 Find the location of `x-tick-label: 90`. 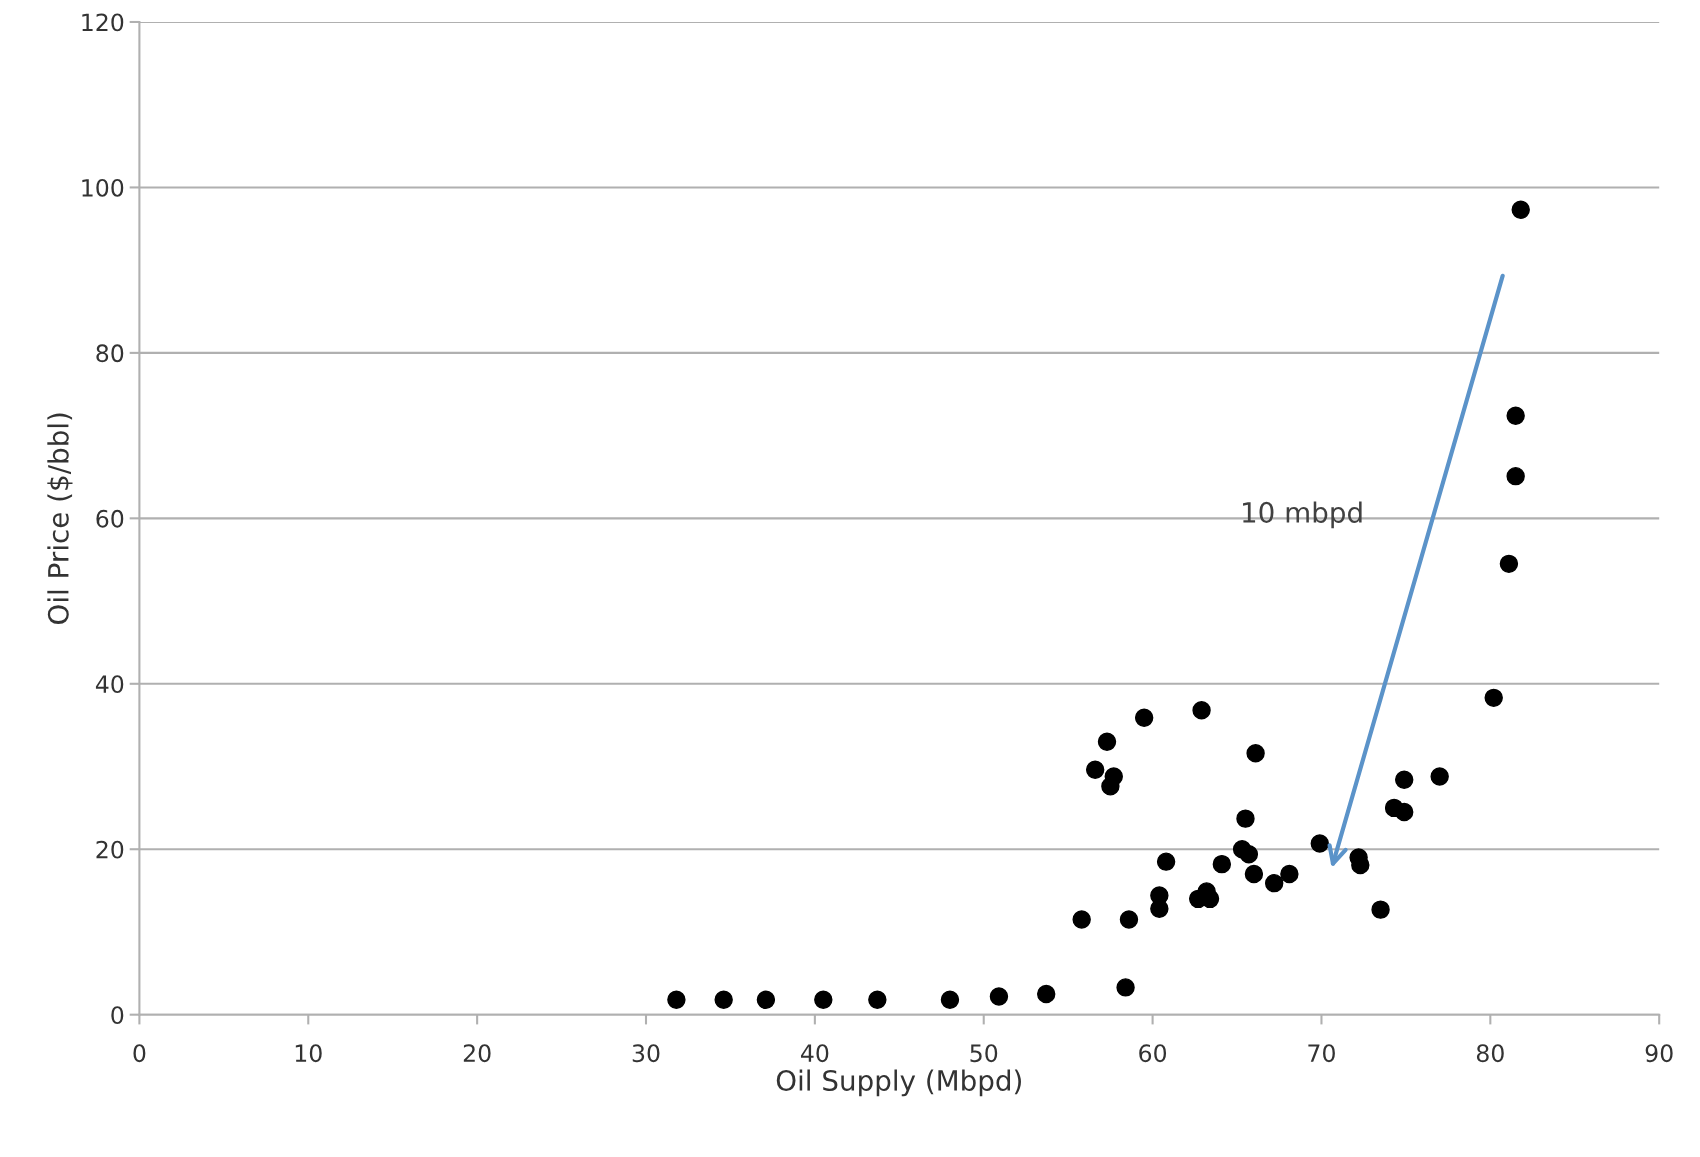

x-tick-label: 90 is located at coordinates (1659, 1053).